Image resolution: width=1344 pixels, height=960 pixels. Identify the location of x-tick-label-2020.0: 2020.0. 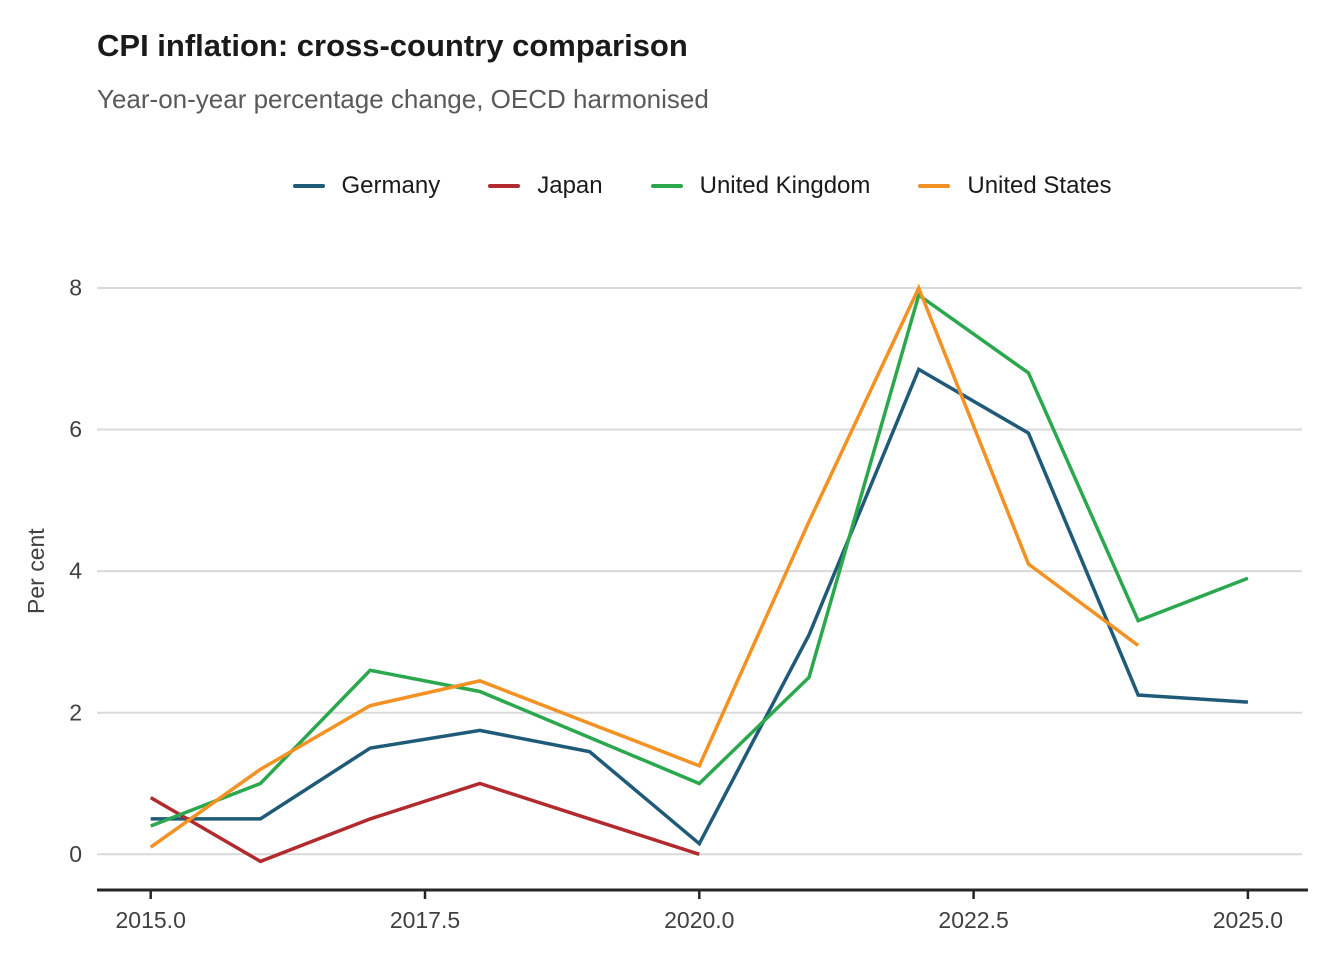
(699, 920).